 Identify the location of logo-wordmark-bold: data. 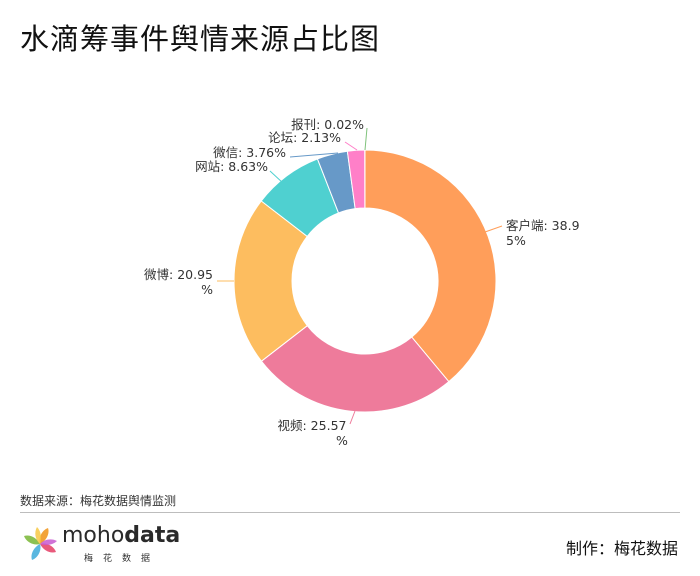
(152, 535).